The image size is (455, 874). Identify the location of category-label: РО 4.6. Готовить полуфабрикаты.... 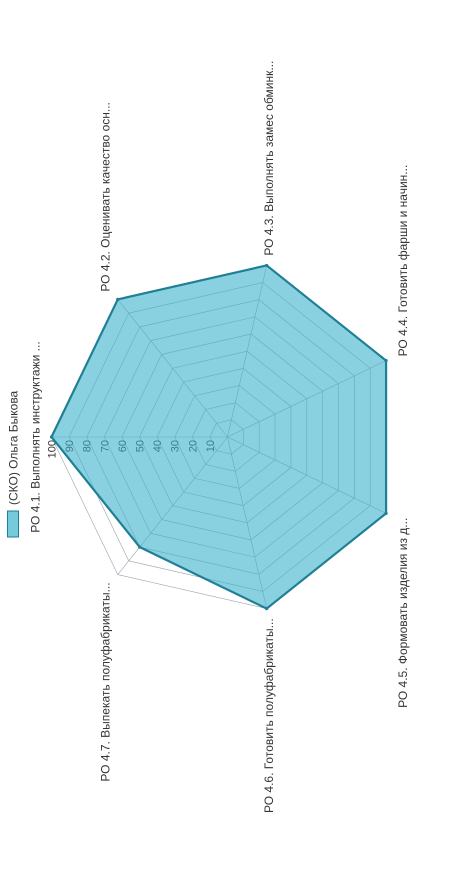
(269, 715).